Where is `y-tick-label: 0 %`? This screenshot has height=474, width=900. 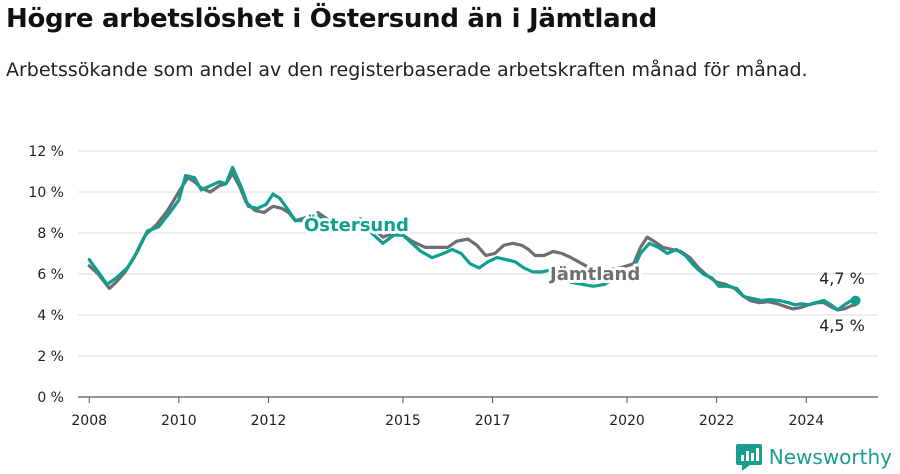 y-tick-label: 0 % is located at coordinates (50, 398).